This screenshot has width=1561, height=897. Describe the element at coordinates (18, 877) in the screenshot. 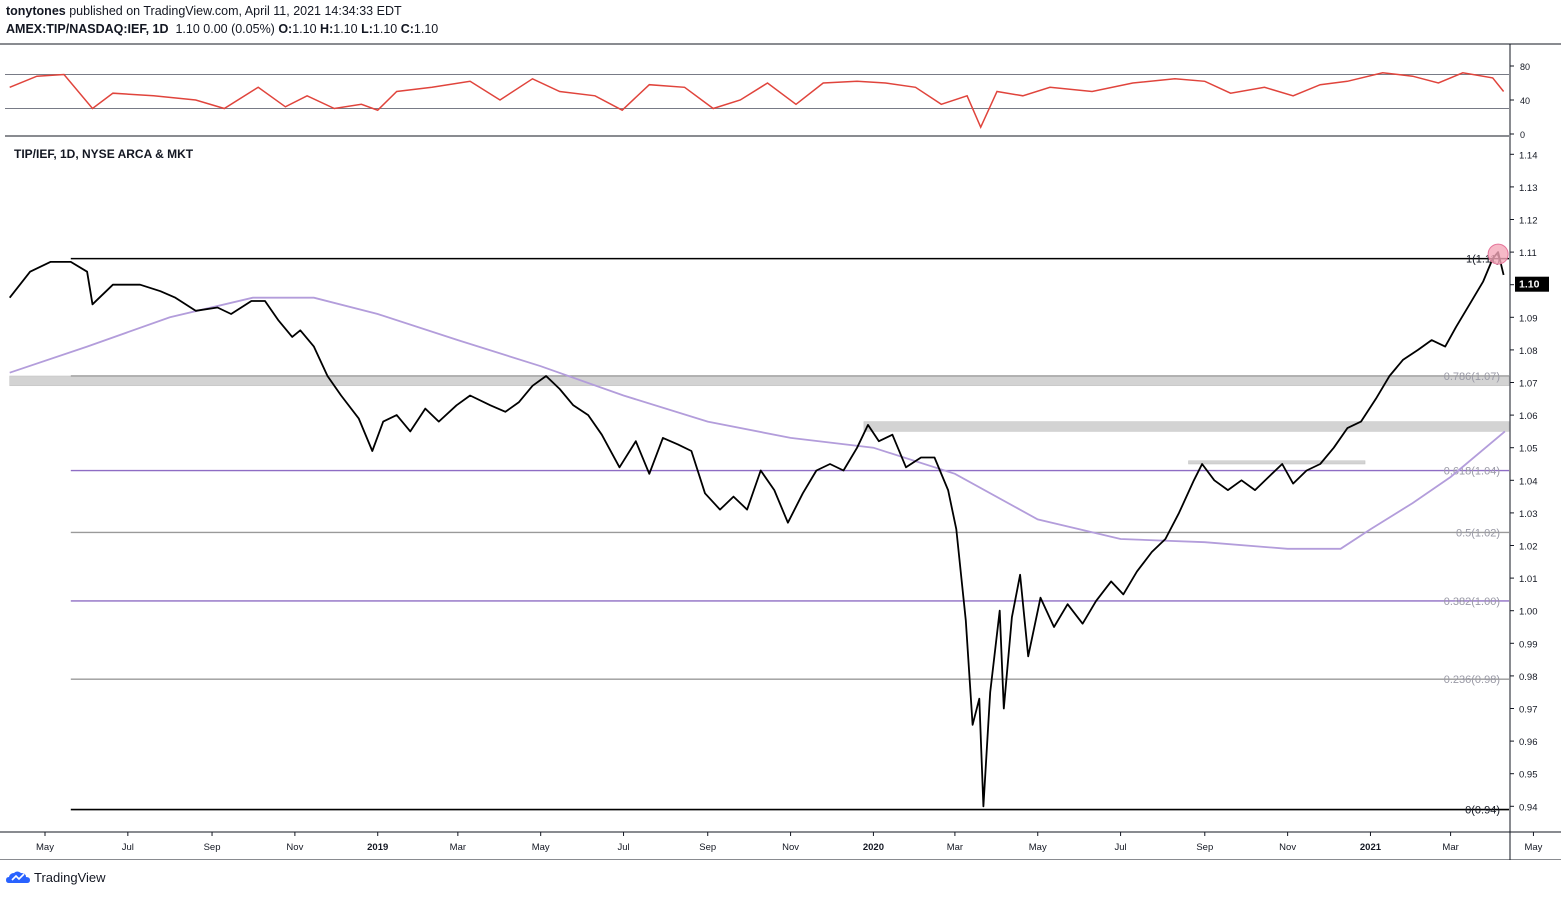

I see `tradingview-cloud-icon` at that location.